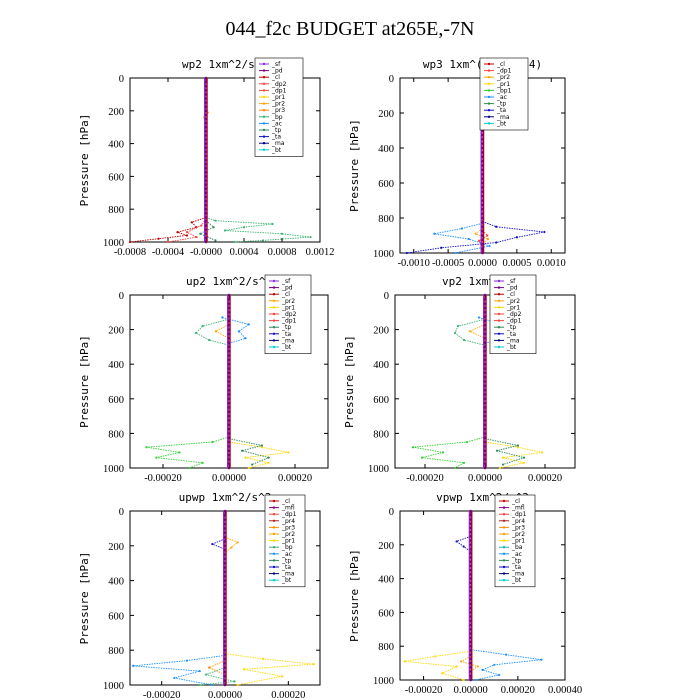 The image size is (700, 700). Describe the element at coordinates (289, 514) in the screenshot. I see `legend-label: _dp1` at that location.